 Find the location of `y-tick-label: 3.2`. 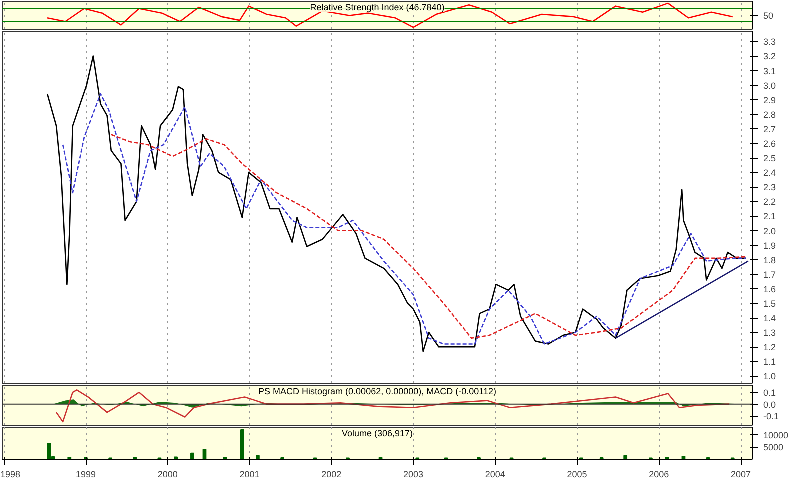

y-tick-label: 3.2 is located at coordinates (770, 57).